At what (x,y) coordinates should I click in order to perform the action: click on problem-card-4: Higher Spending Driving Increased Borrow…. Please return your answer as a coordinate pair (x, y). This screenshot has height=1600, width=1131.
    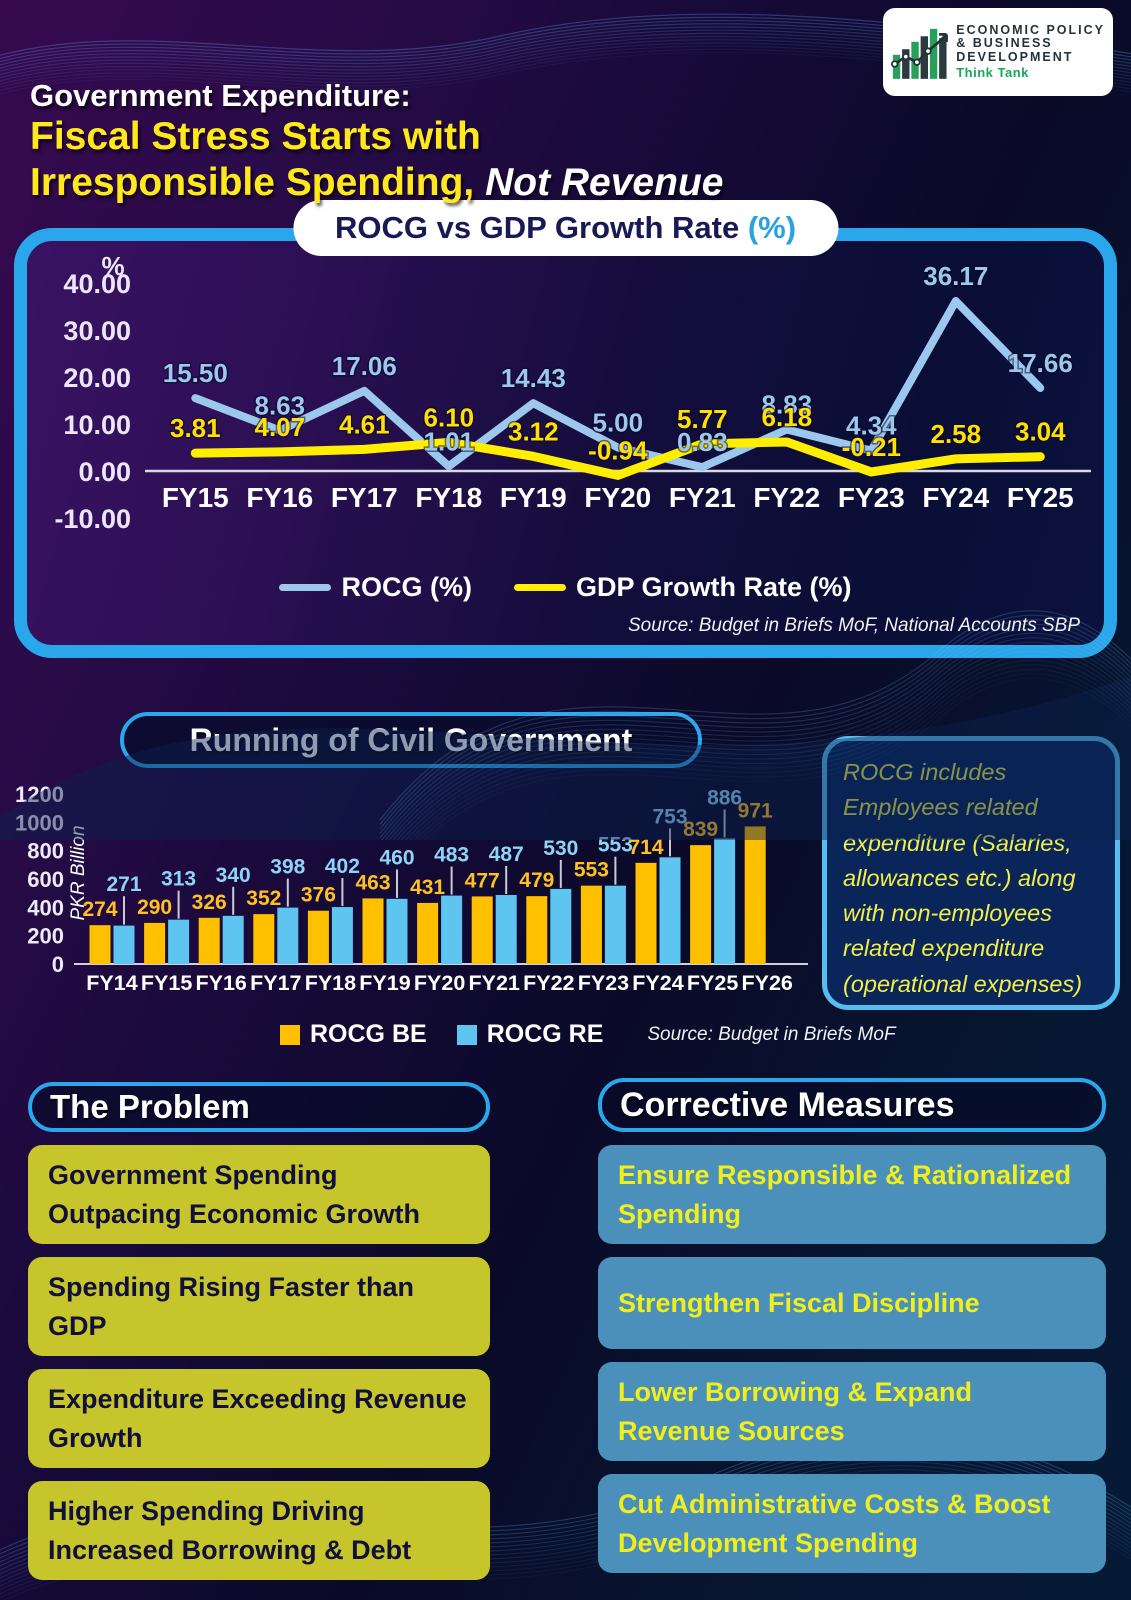
    Looking at the image, I should click on (259, 1530).